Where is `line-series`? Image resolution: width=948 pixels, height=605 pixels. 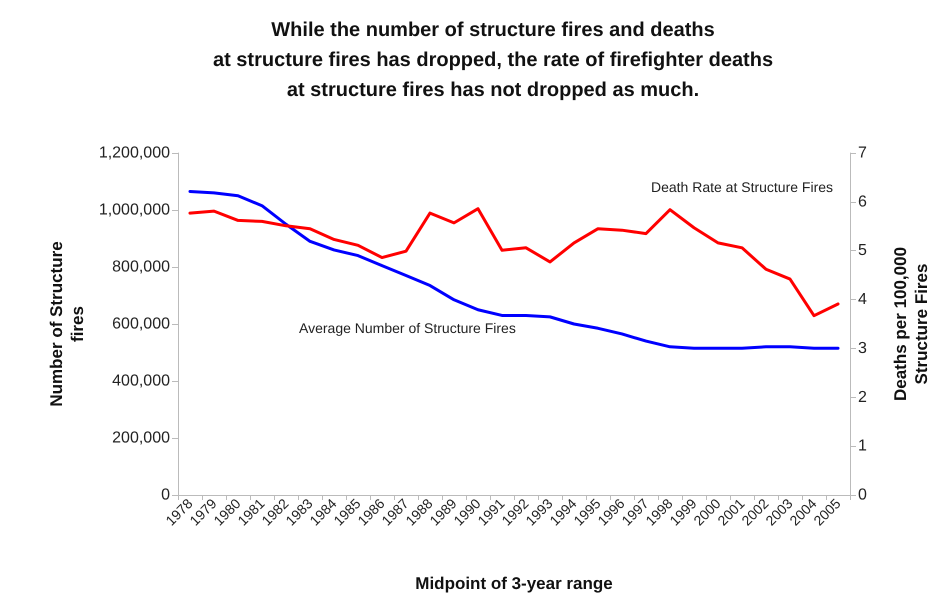
line-series is located at coordinates (514, 262).